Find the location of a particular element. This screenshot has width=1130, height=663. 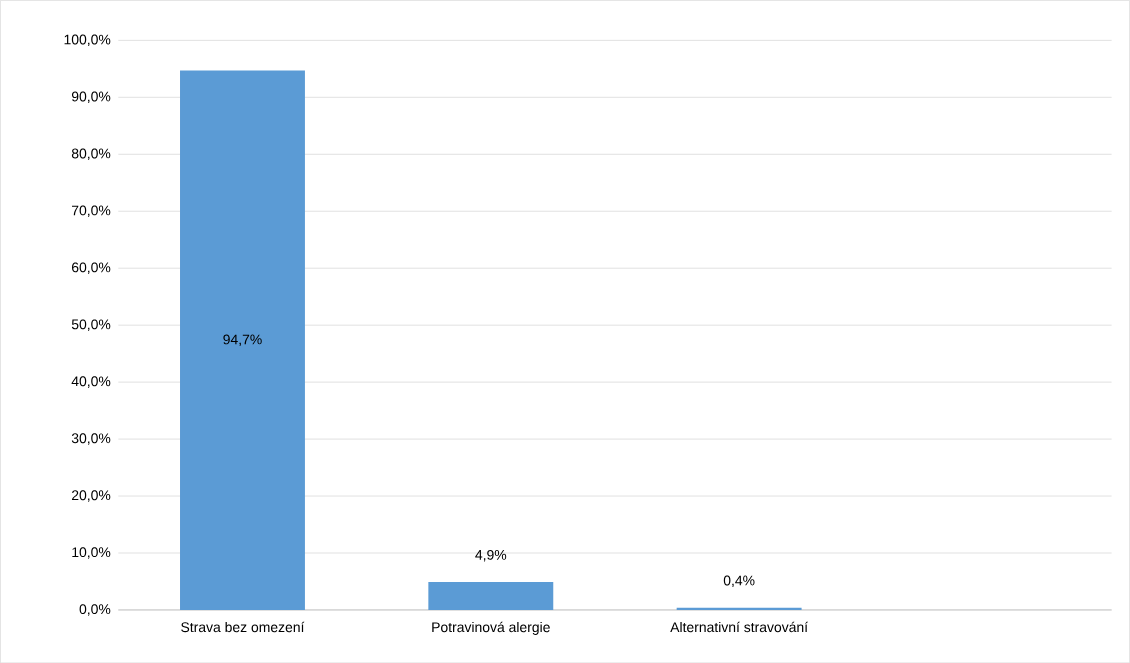

y-tick-label: 70,0% is located at coordinates (91, 211).